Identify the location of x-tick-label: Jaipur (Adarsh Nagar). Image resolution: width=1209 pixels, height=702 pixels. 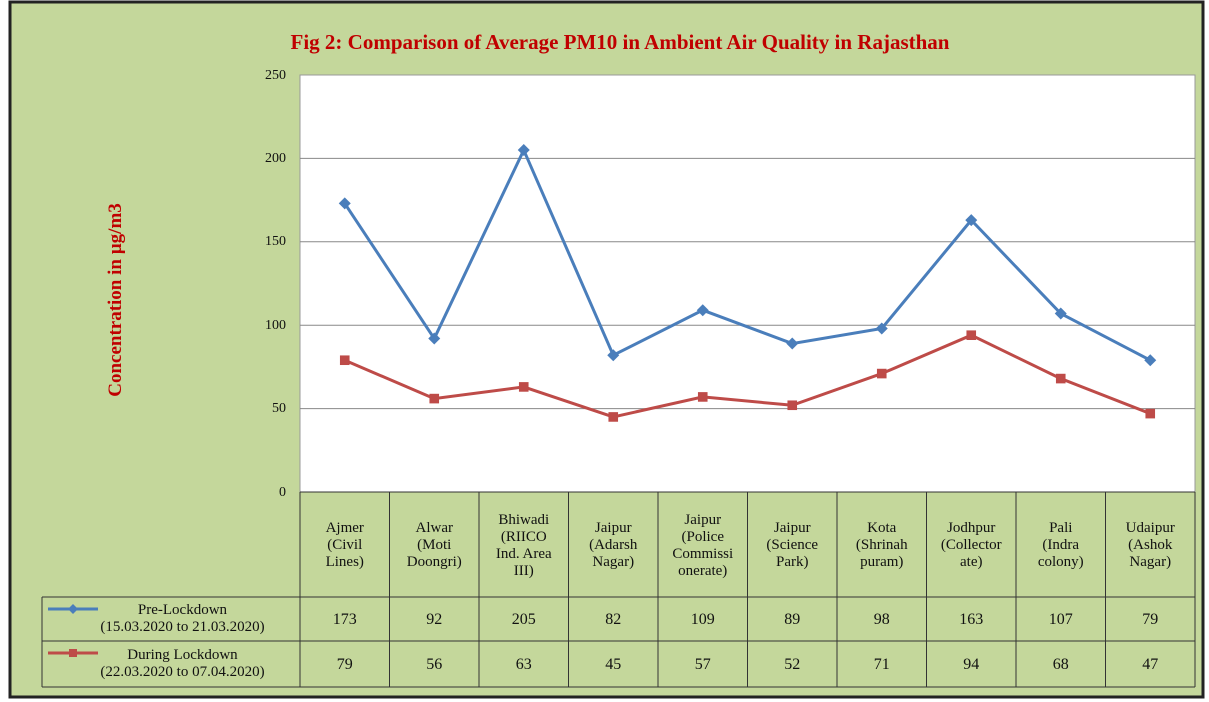
(613, 545).